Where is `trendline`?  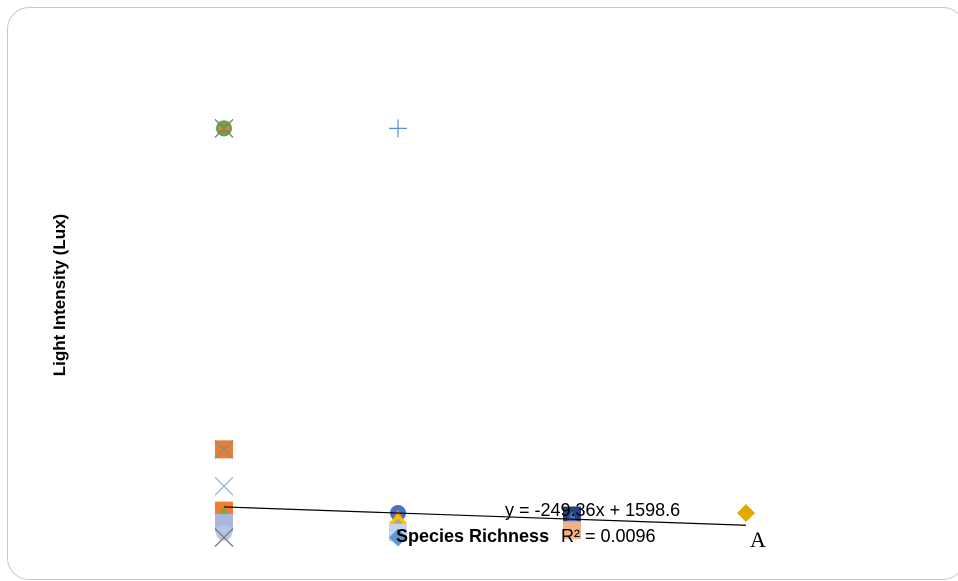
trendline is located at coordinates (485, 516).